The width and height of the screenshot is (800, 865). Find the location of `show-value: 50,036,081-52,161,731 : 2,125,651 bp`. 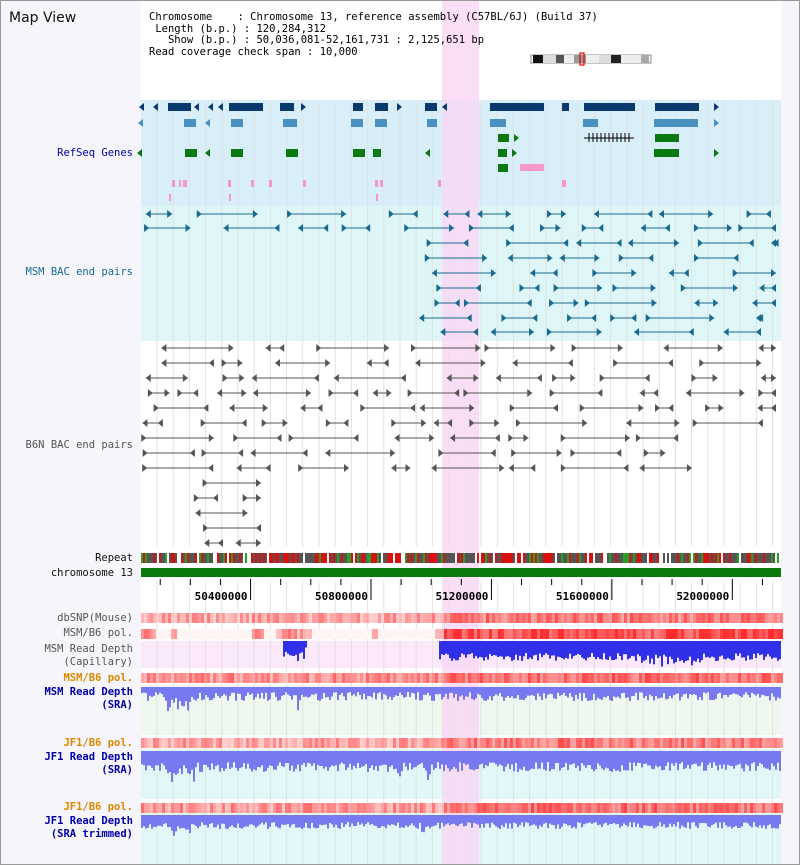

show-value: 50,036,081-52,161,731 : 2,125,651 bp is located at coordinates (370, 40).